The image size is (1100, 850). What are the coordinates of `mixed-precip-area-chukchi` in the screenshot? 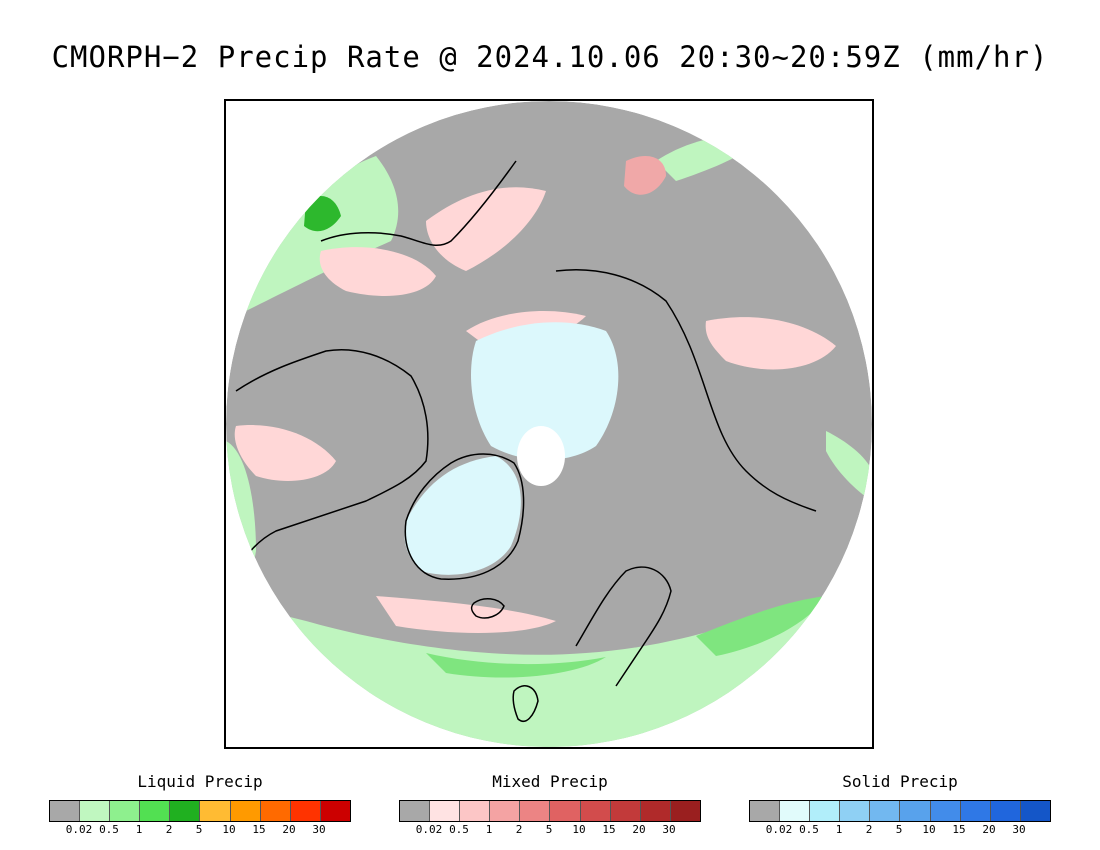 It's located at (486, 229).